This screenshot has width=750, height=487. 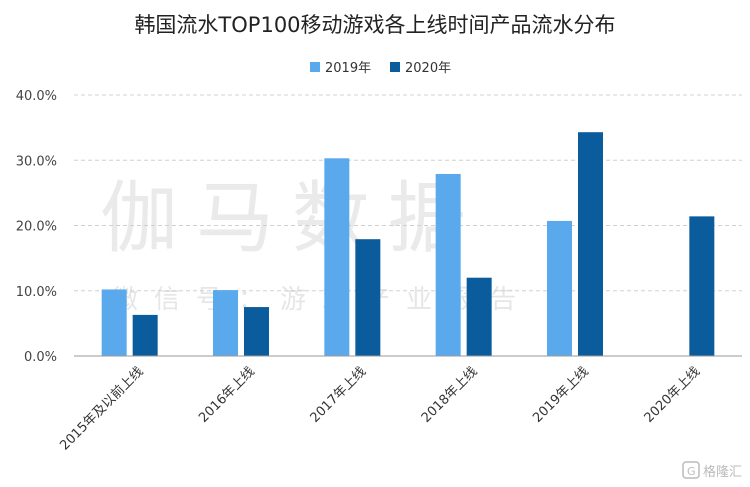 I want to click on x-tick-label: 2020年上线, so click(x=673, y=395).